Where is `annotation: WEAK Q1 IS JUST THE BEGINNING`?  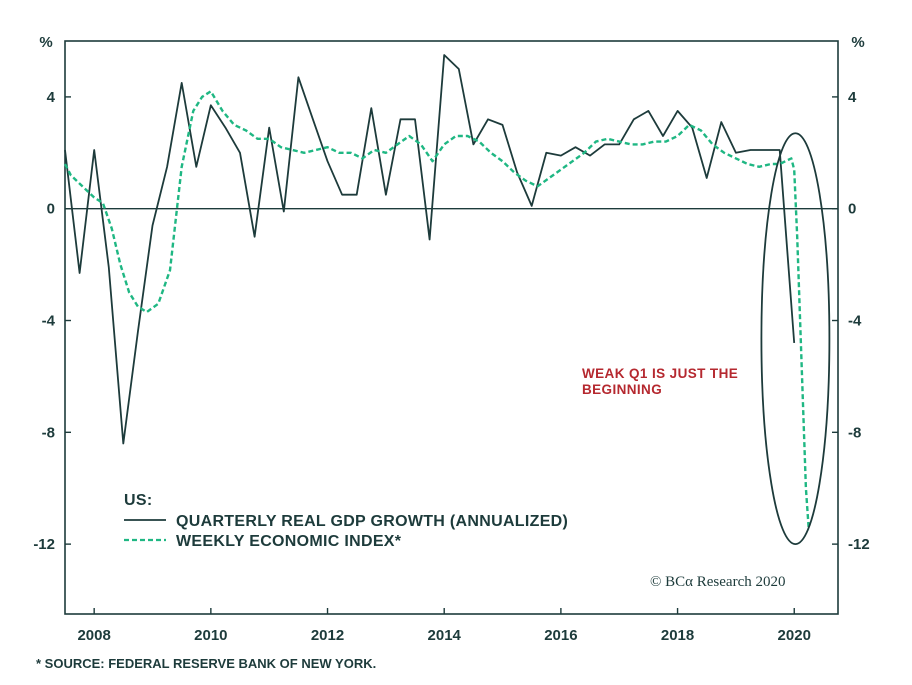 annotation: WEAK Q1 IS JUST THE BEGINNING is located at coordinates (660, 381).